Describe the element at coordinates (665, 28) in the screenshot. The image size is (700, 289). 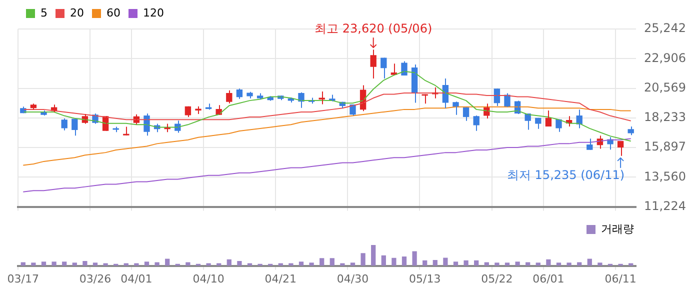
I see `y-tick-label: 25,242` at that location.